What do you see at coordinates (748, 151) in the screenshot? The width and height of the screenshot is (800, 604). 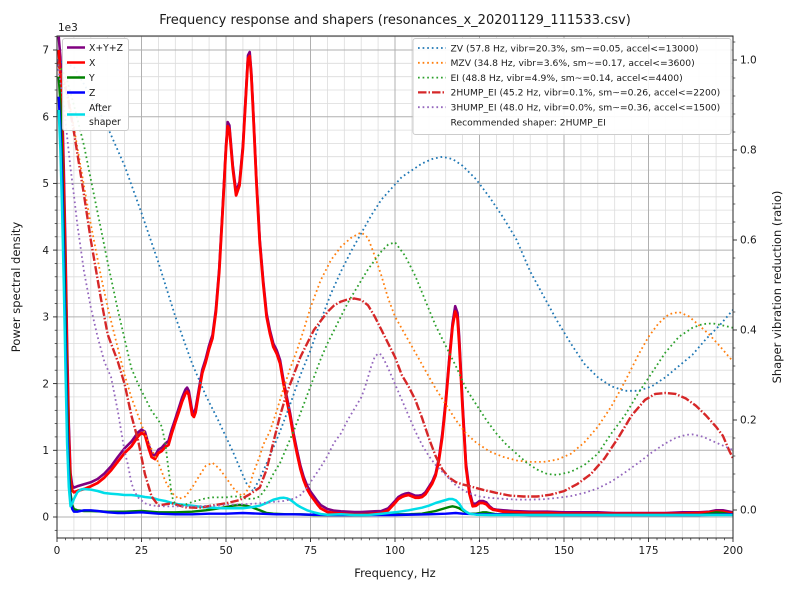 I see `y-right-tick-label: 0.8` at bounding box center [748, 151].